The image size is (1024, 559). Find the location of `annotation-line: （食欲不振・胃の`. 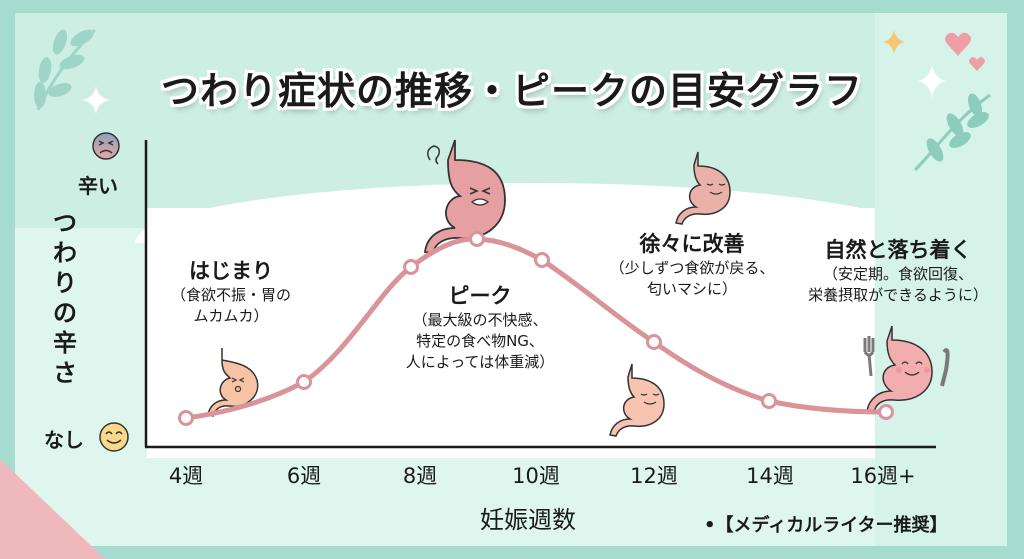

annotation-line: （食欲不振・胃の is located at coordinates (231, 295).